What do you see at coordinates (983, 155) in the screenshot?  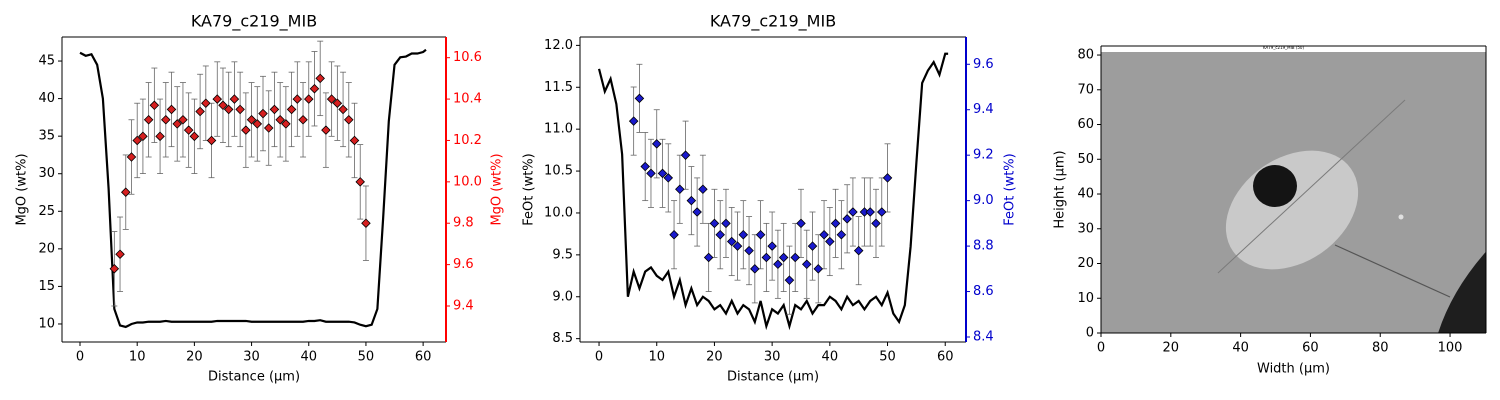 I see `y2-tick-label: 9.2` at bounding box center [983, 155].